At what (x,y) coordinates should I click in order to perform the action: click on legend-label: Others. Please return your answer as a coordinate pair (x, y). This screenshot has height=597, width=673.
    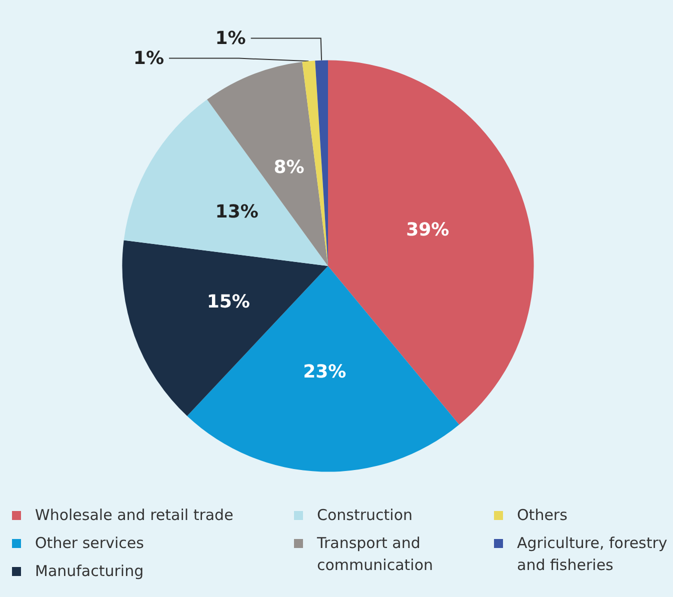
    Looking at the image, I should click on (542, 515).